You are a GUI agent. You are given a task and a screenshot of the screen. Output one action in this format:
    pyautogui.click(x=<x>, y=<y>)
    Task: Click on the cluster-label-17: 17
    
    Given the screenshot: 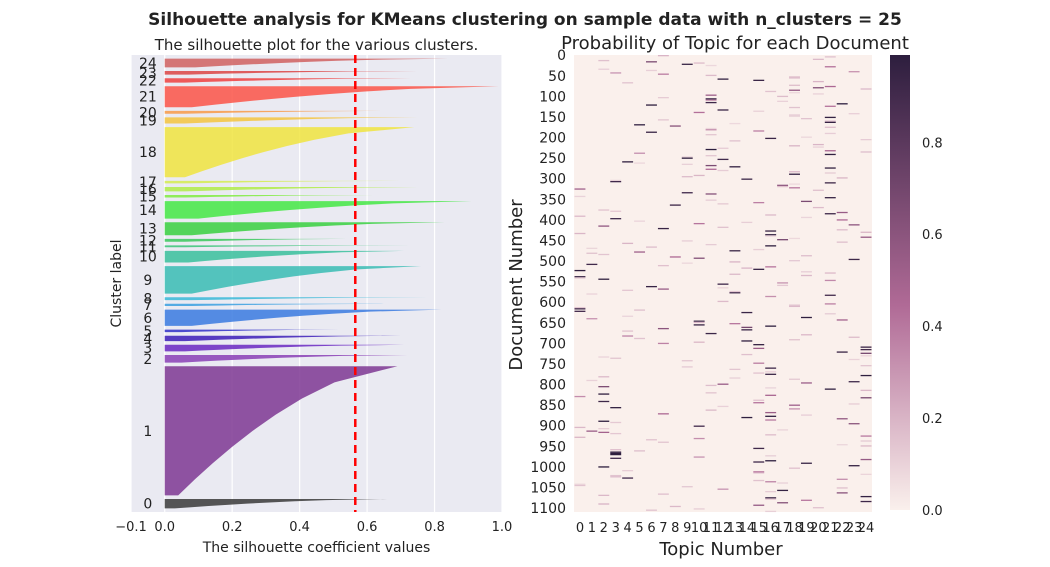 What is the action you would take?
    pyautogui.click(x=148, y=183)
    